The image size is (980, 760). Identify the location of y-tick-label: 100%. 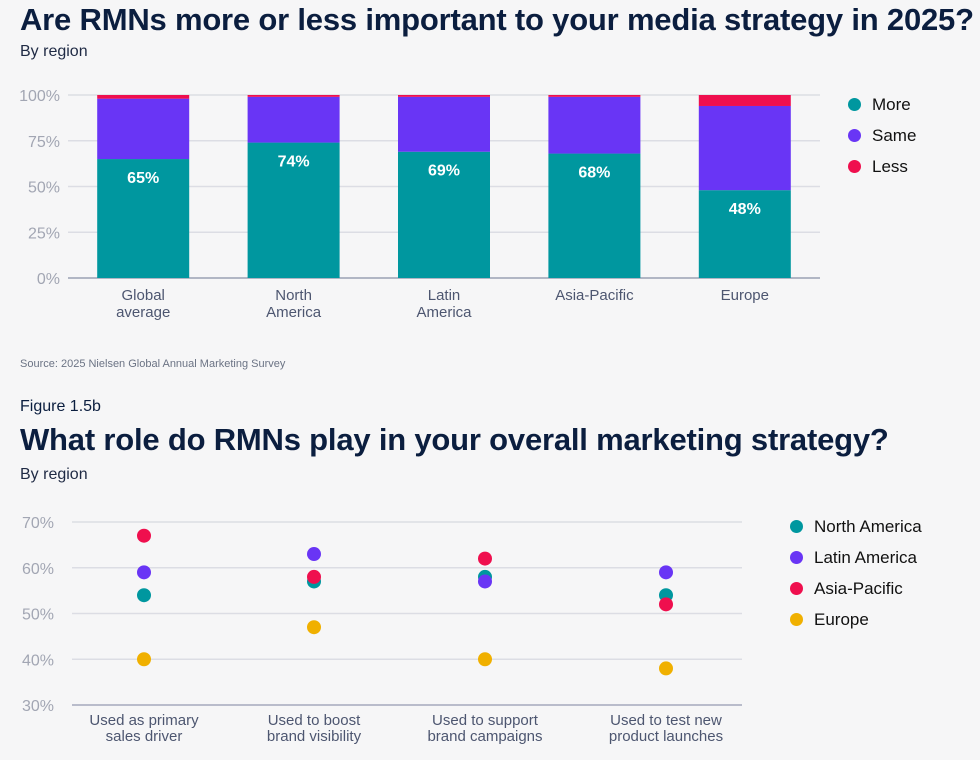
(39, 96).